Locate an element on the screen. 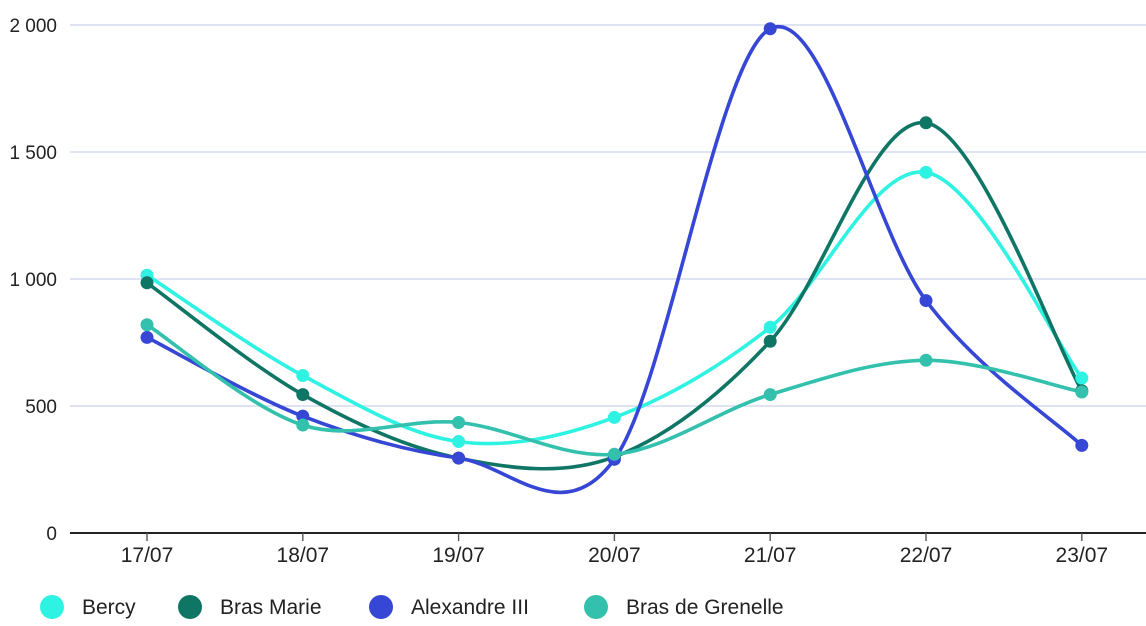  legend-label-bras-marie: Bras Marie is located at coordinates (271, 607).